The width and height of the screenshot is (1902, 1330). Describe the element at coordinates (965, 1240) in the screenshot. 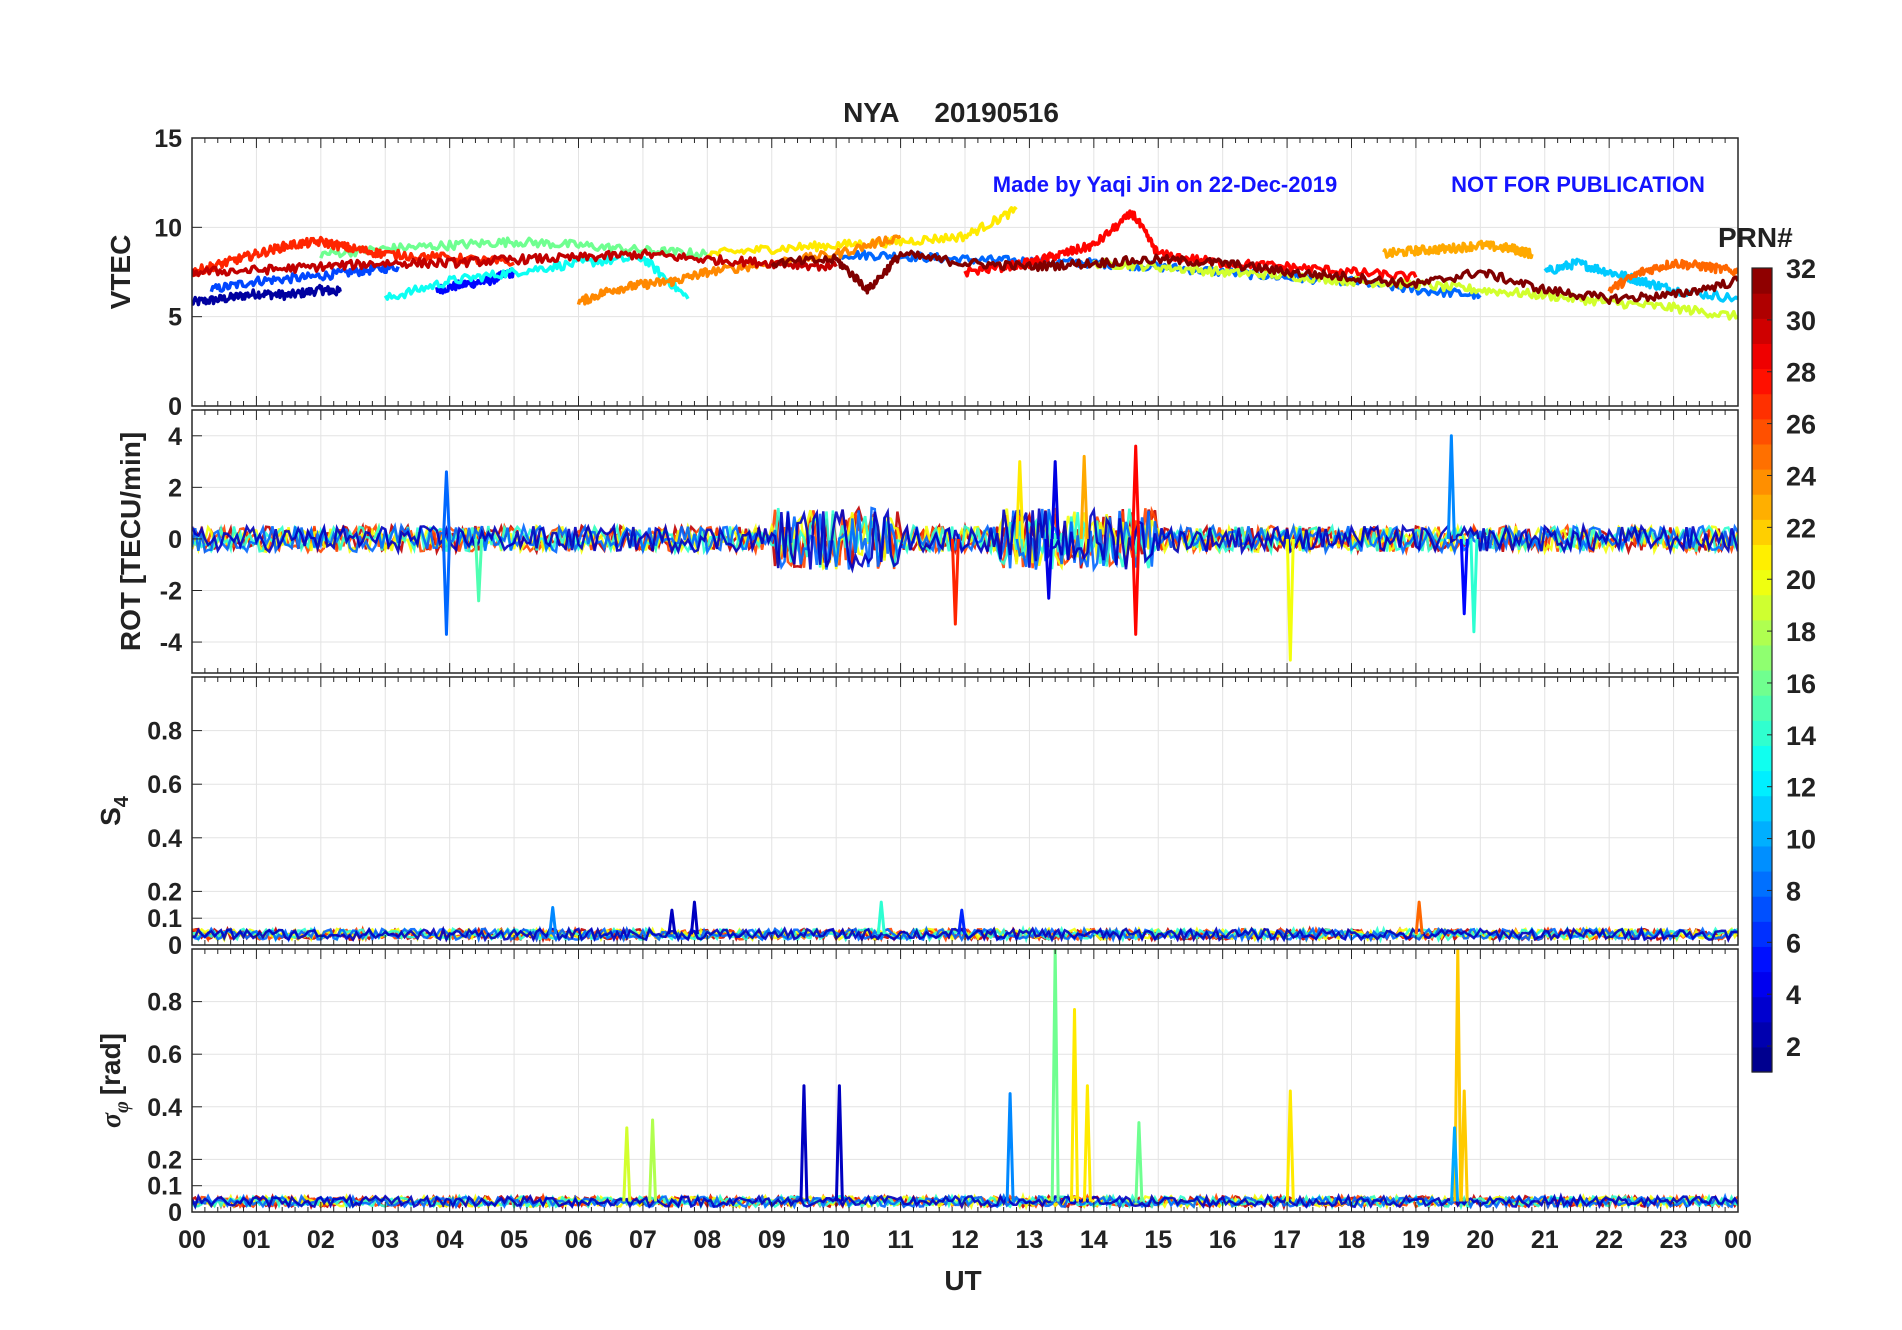

I see `x-tick-label: 12` at that location.